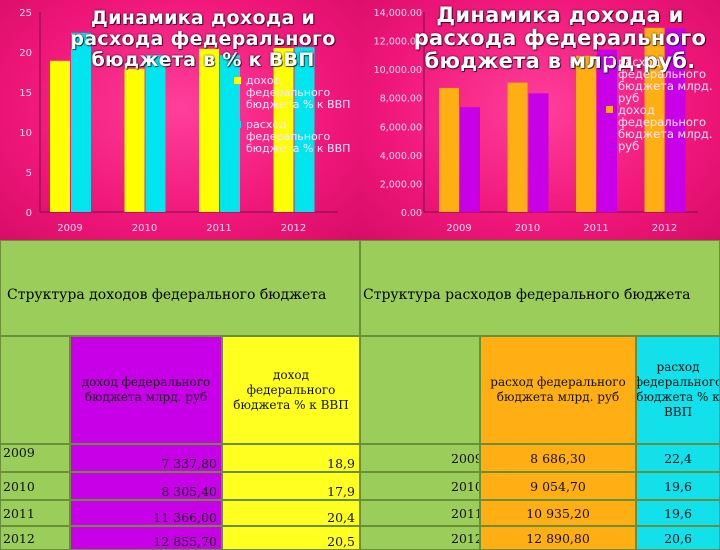 This screenshot has width=720, height=550. I want to click on left-y-tick-label: 10, so click(25, 133).